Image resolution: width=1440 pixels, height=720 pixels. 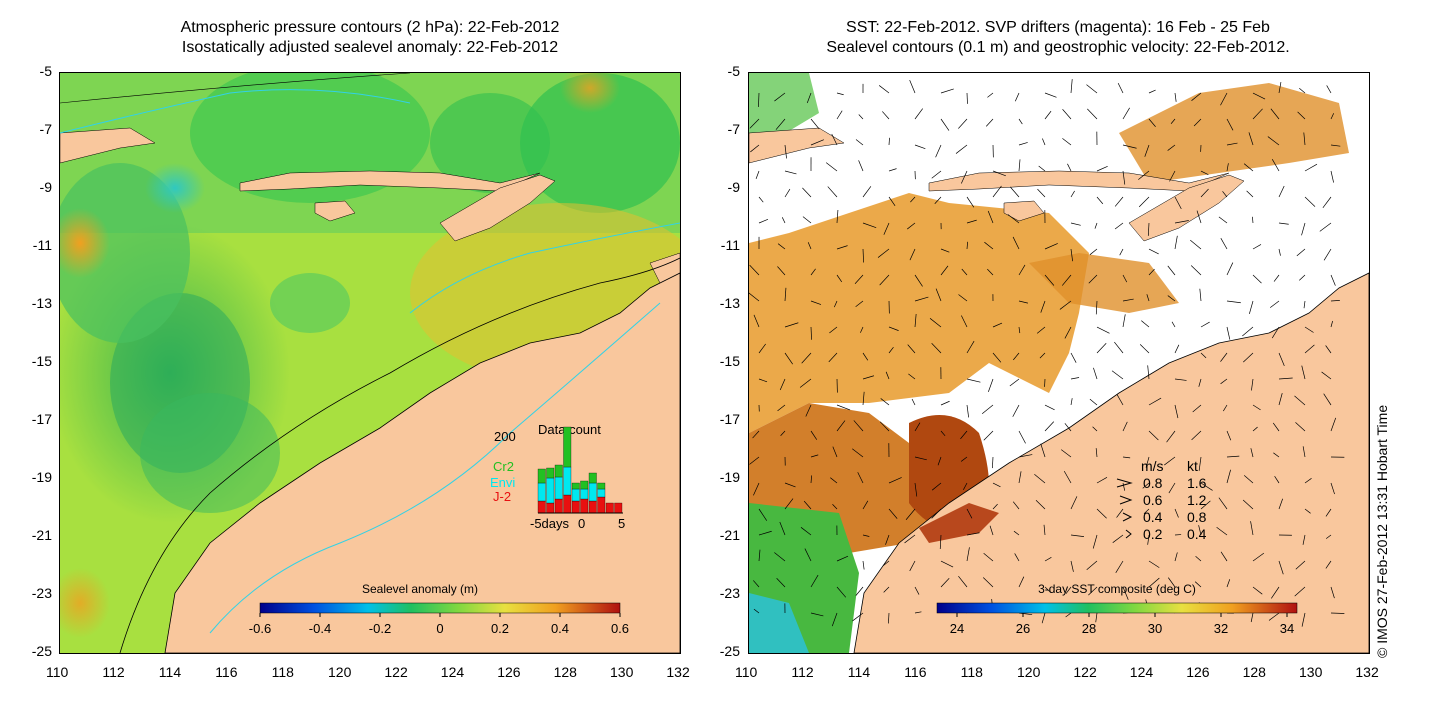 I want to click on velocity-legend-arrow, so click(x=1128, y=534).